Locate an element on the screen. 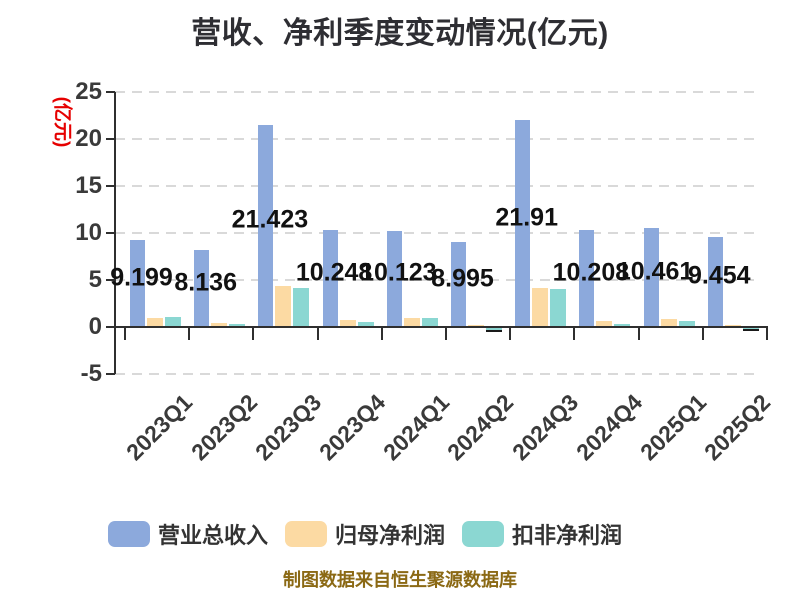  legend-item: 营业总收入 is located at coordinates (188, 534).